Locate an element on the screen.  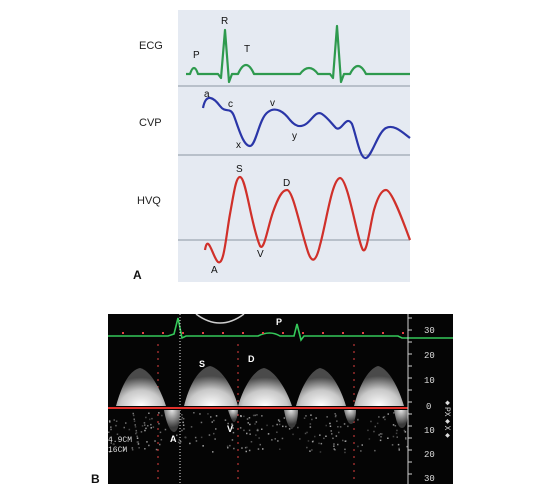
reversal-v is located at coordinates (233, 416).